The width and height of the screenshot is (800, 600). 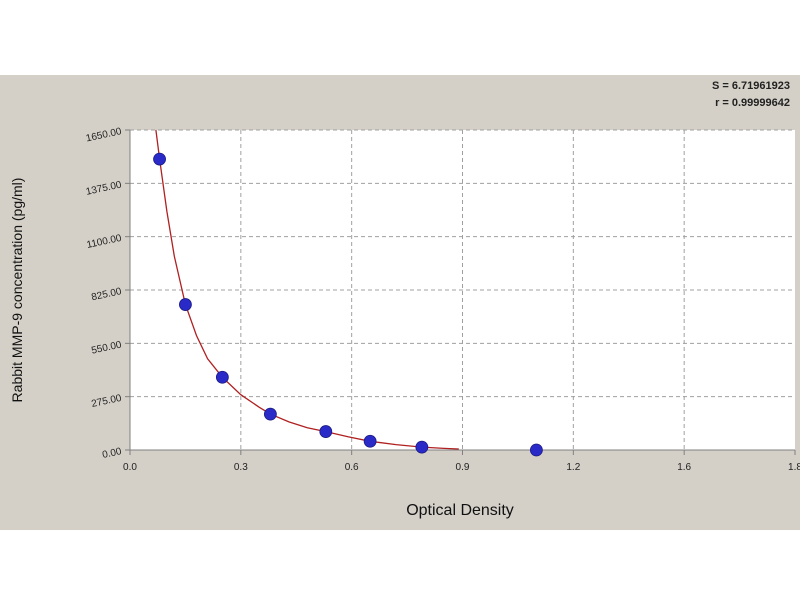 What do you see at coordinates (106, 347) in the screenshot?
I see `y-tick-label: 550.00` at bounding box center [106, 347].